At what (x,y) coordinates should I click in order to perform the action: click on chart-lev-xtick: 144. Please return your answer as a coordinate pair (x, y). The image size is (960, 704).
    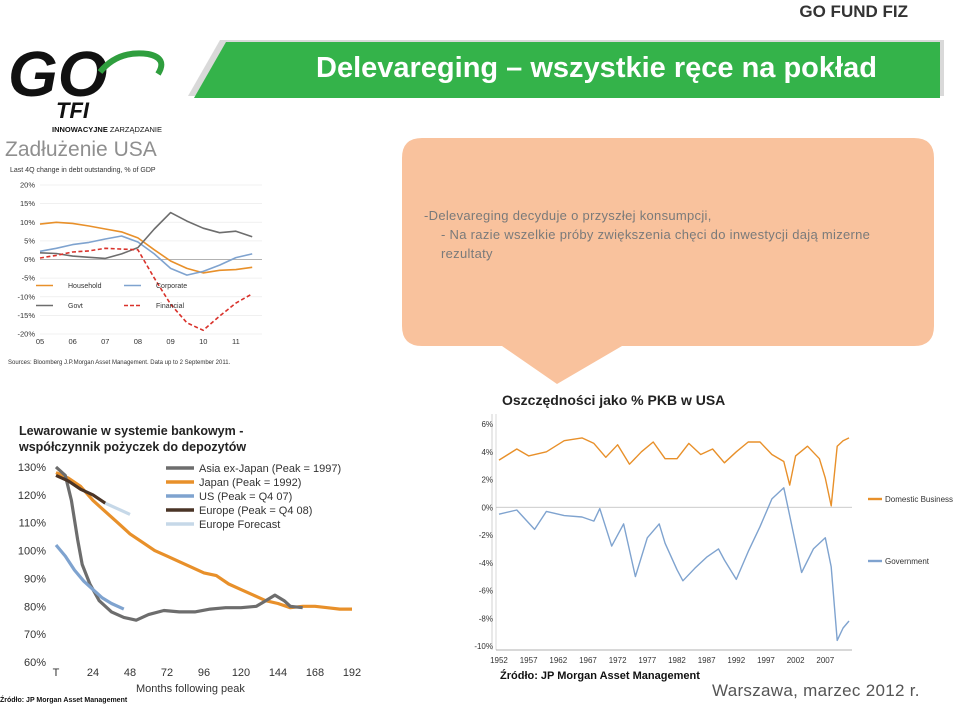
    Looking at the image, I should click on (278, 673).